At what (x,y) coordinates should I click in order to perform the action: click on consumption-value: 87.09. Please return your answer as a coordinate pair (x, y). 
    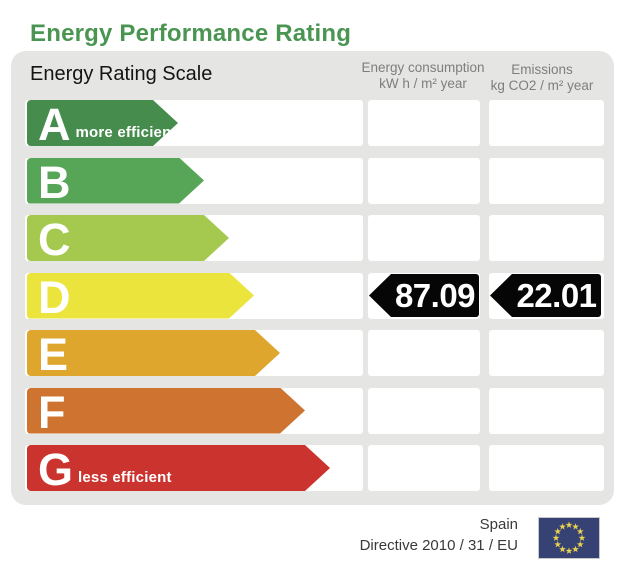
    Looking at the image, I should click on (435, 295).